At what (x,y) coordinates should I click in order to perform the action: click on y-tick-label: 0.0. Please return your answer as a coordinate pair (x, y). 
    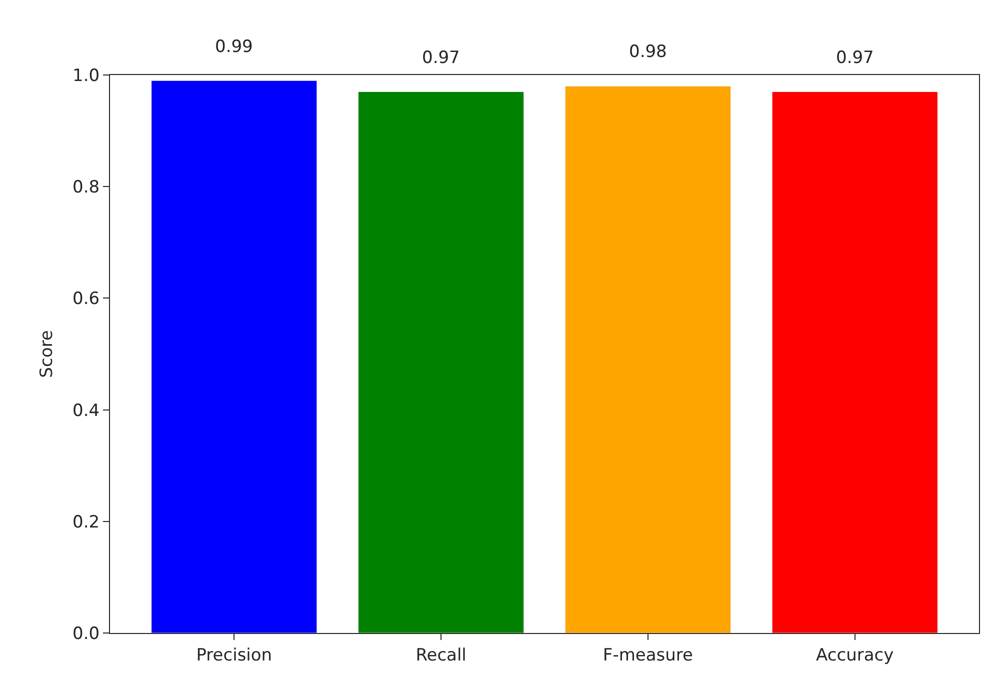
    Looking at the image, I should click on (86, 634).